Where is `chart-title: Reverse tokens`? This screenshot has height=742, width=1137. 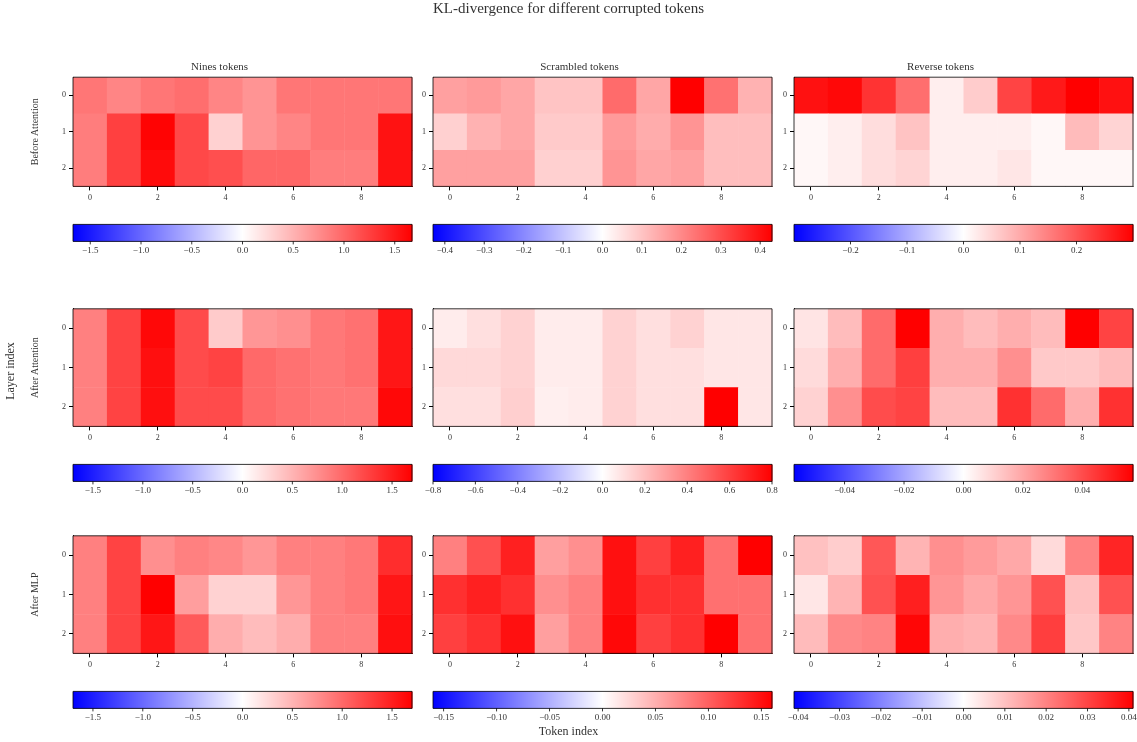
chart-title: Reverse tokens is located at coordinates (940, 66).